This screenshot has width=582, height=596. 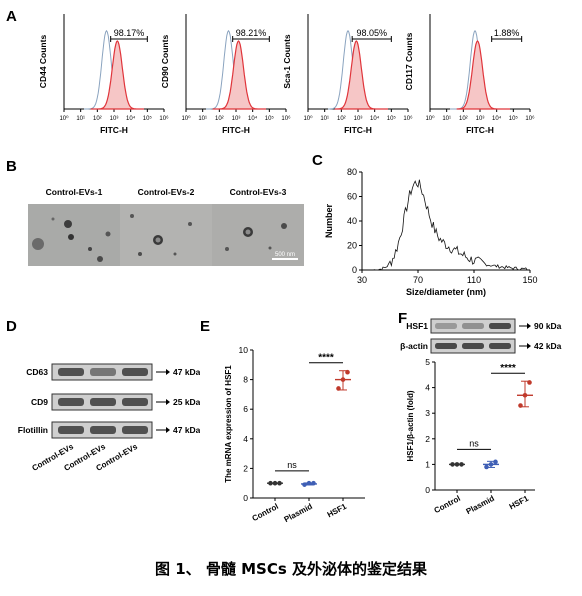 What do you see at coordinates (292, 465) in the screenshot?
I see `sig-label-ns: ns` at bounding box center [292, 465].